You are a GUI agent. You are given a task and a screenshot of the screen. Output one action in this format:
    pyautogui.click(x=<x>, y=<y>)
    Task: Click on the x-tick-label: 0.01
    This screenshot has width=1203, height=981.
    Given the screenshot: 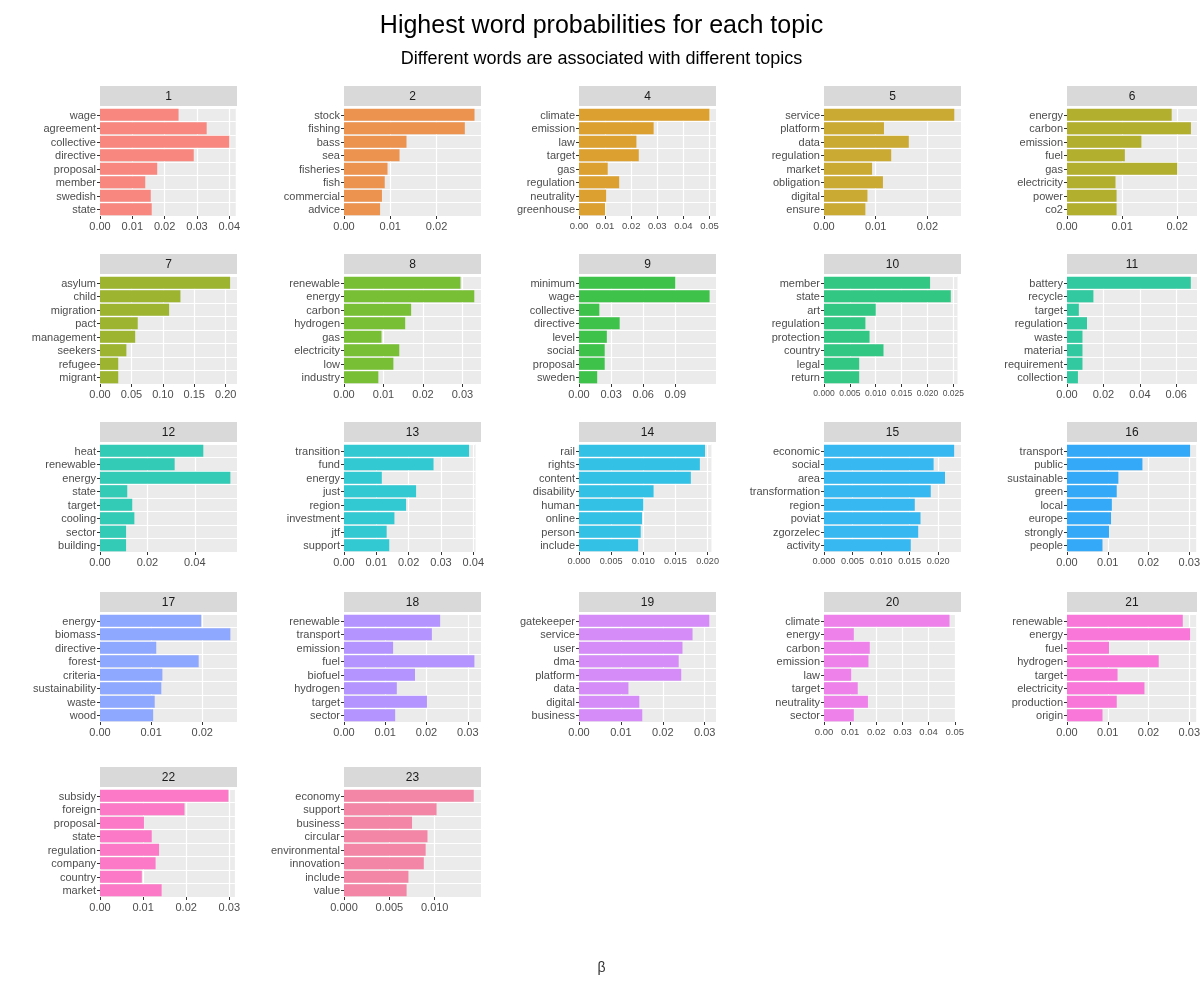 What is the action you would take?
    pyautogui.click(x=1108, y=561)
    